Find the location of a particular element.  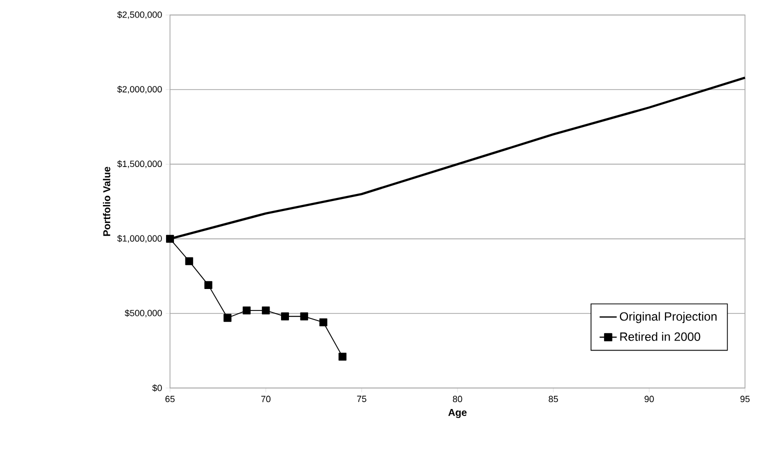

x-tick-label: 95 is located at coordinates (745, 399).